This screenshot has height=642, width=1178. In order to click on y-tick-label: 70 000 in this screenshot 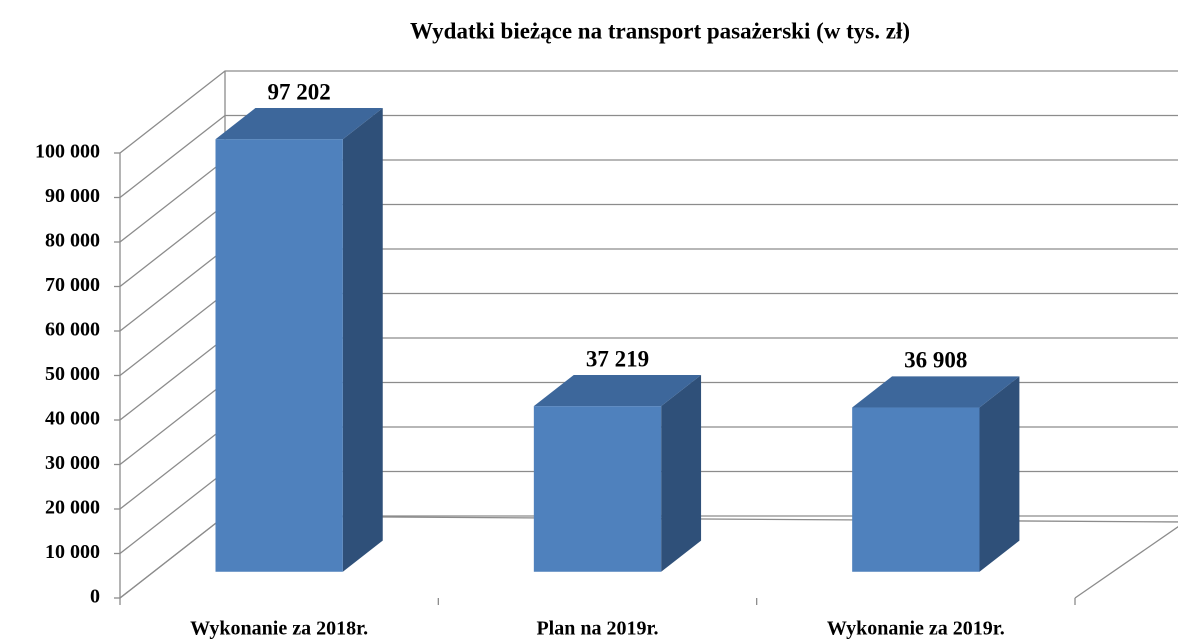, I will do `click(72, 285)`.